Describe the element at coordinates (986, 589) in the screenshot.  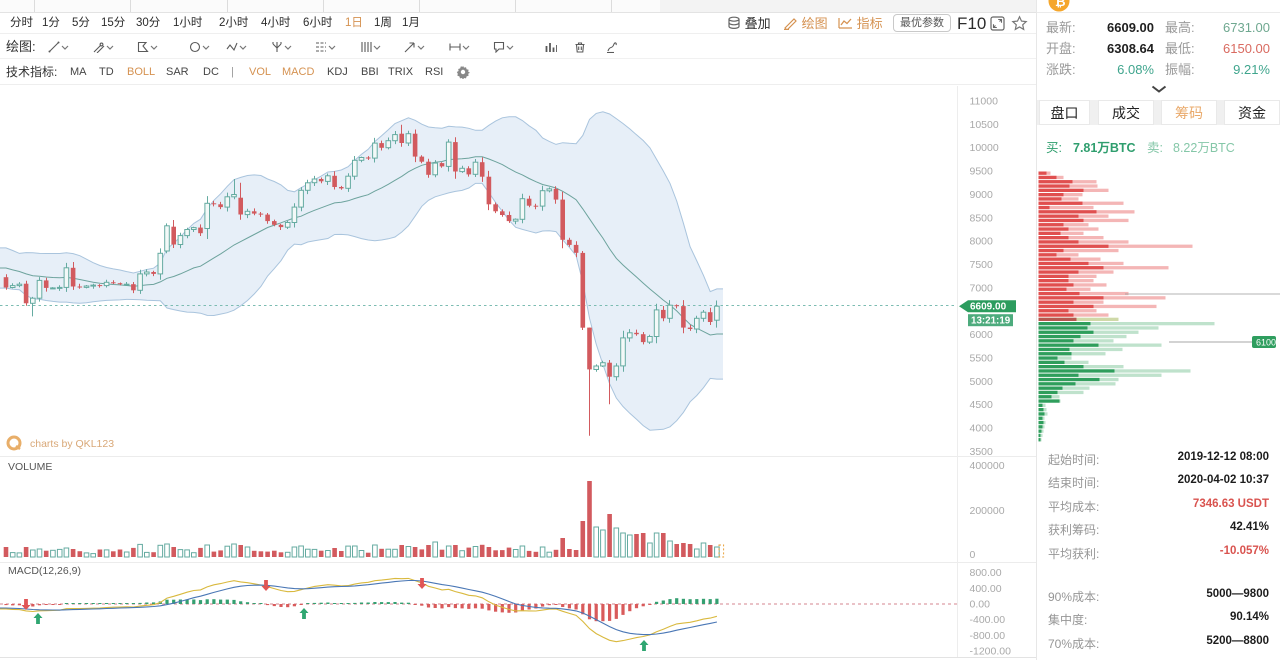
I see `svg-text: 400.00` at that location.